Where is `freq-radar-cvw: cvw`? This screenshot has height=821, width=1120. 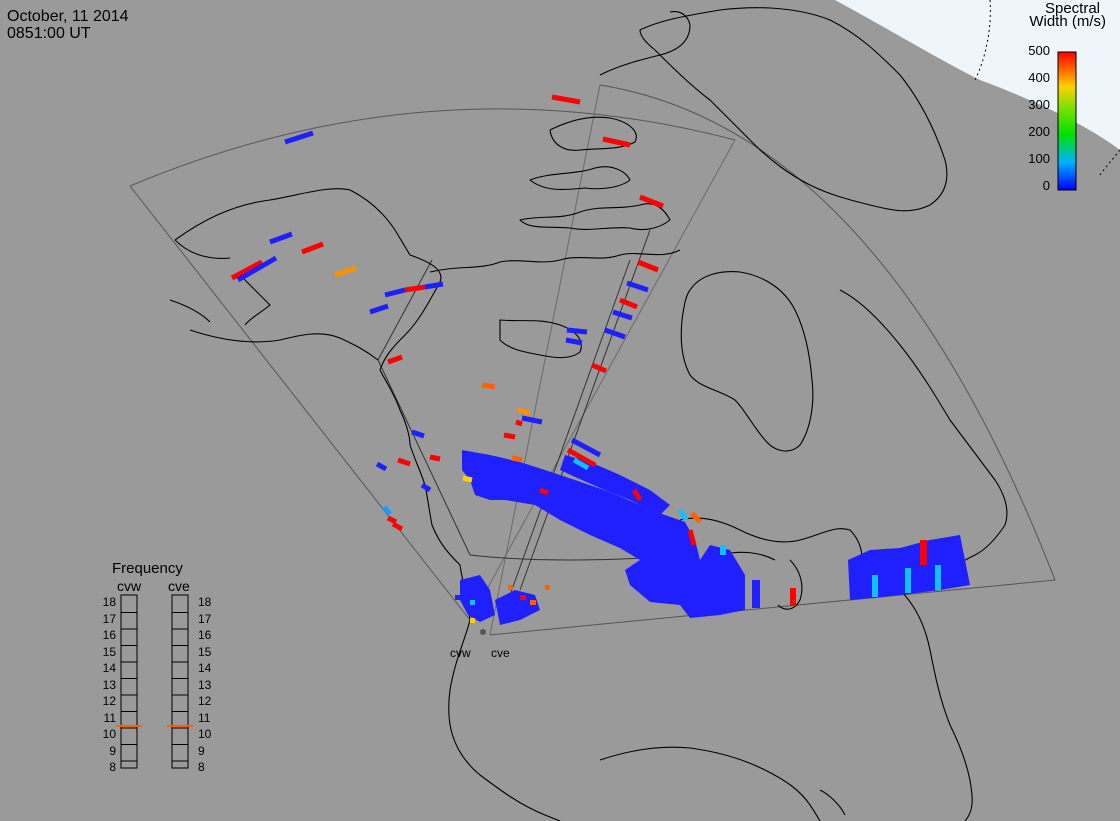
freq-radar-cvw: cvw is located at coordinates (129, 586).